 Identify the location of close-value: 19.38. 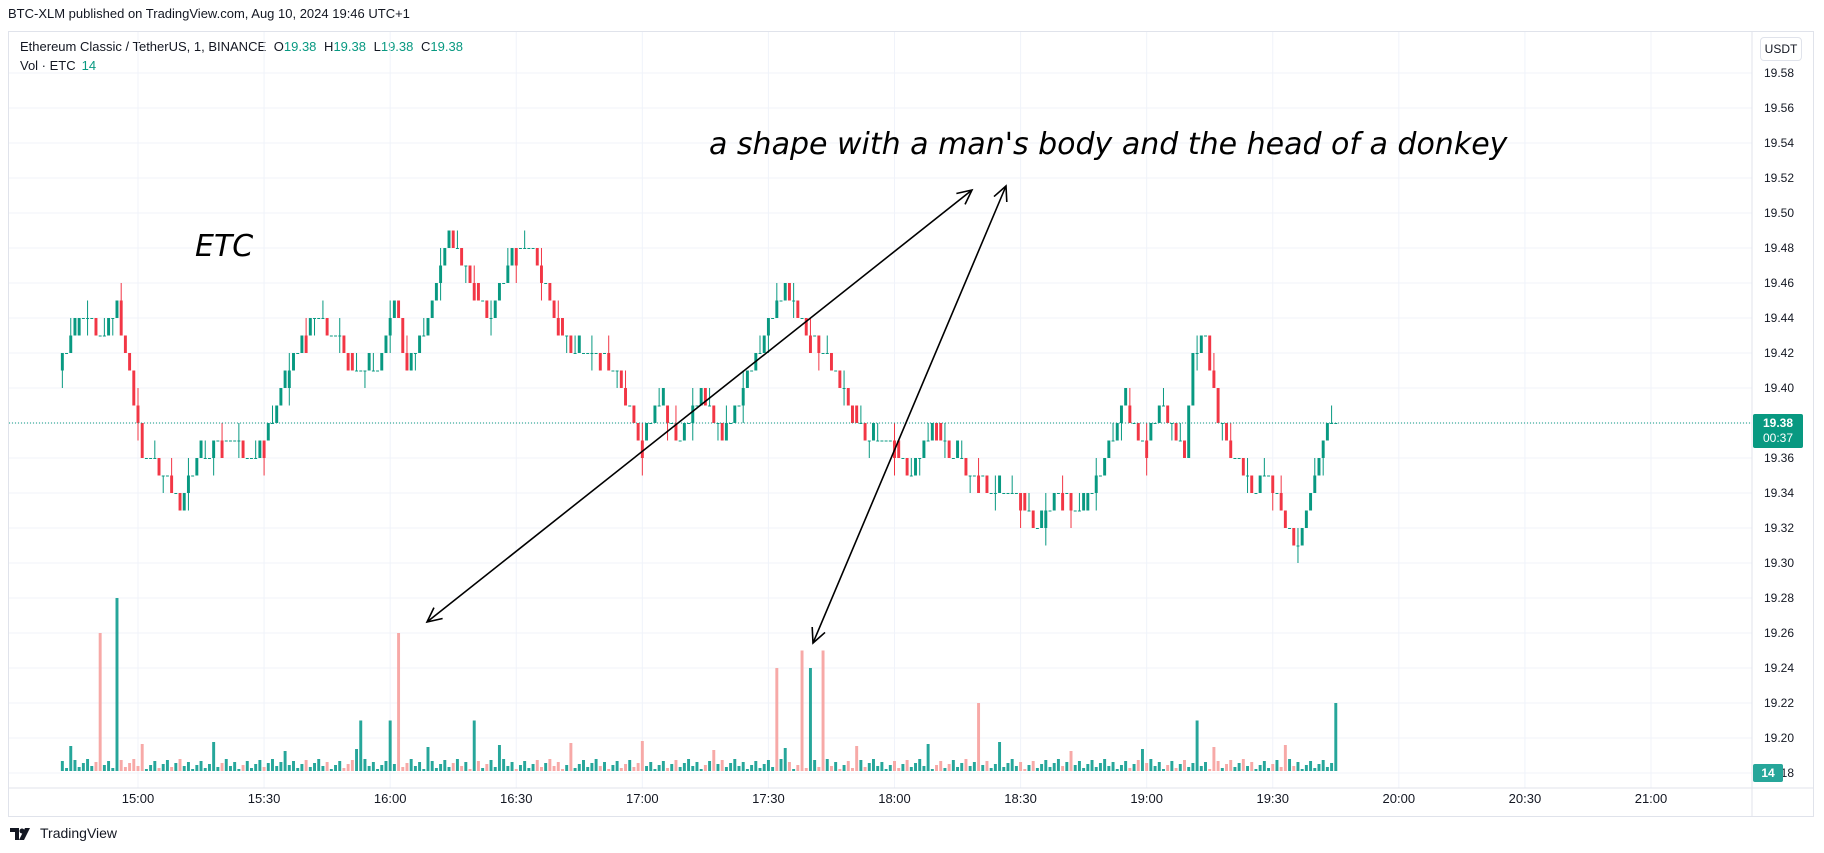
(446, 46).